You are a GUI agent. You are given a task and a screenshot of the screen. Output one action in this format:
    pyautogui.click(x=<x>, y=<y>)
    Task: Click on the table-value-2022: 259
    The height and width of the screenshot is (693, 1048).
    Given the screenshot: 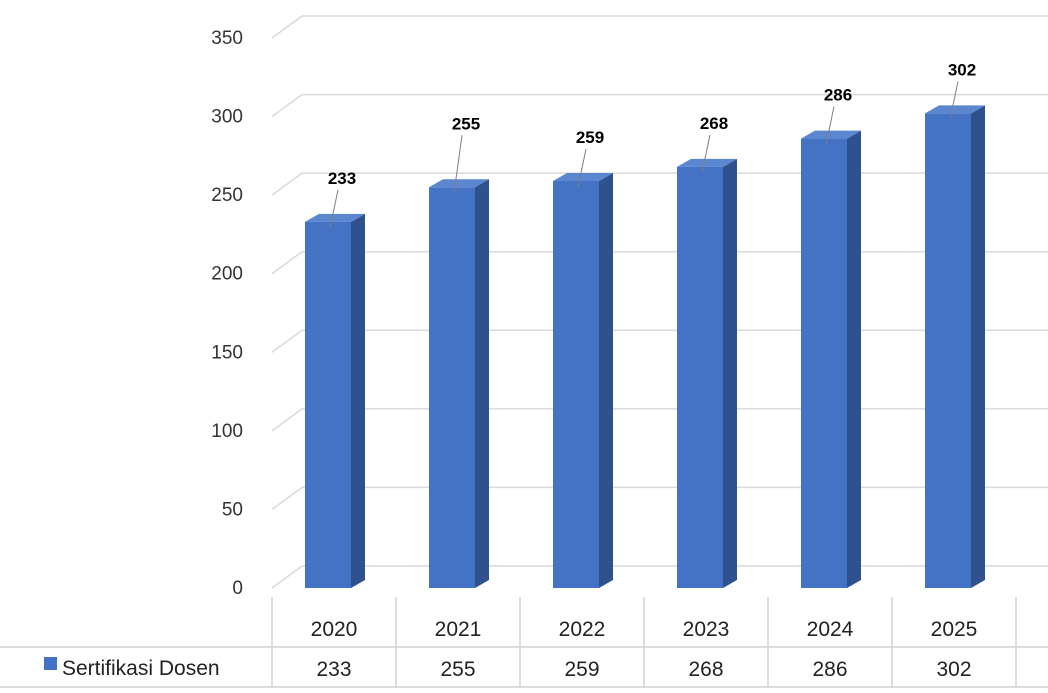 What is the action you would take?
    pyautogui.click(x=581, y=669)
    